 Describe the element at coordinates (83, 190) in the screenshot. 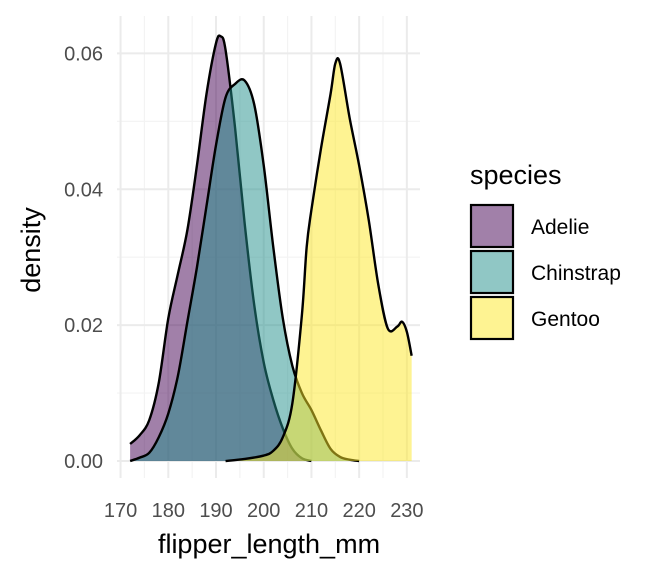

I see `y-tick-label: 0.04` at that location.